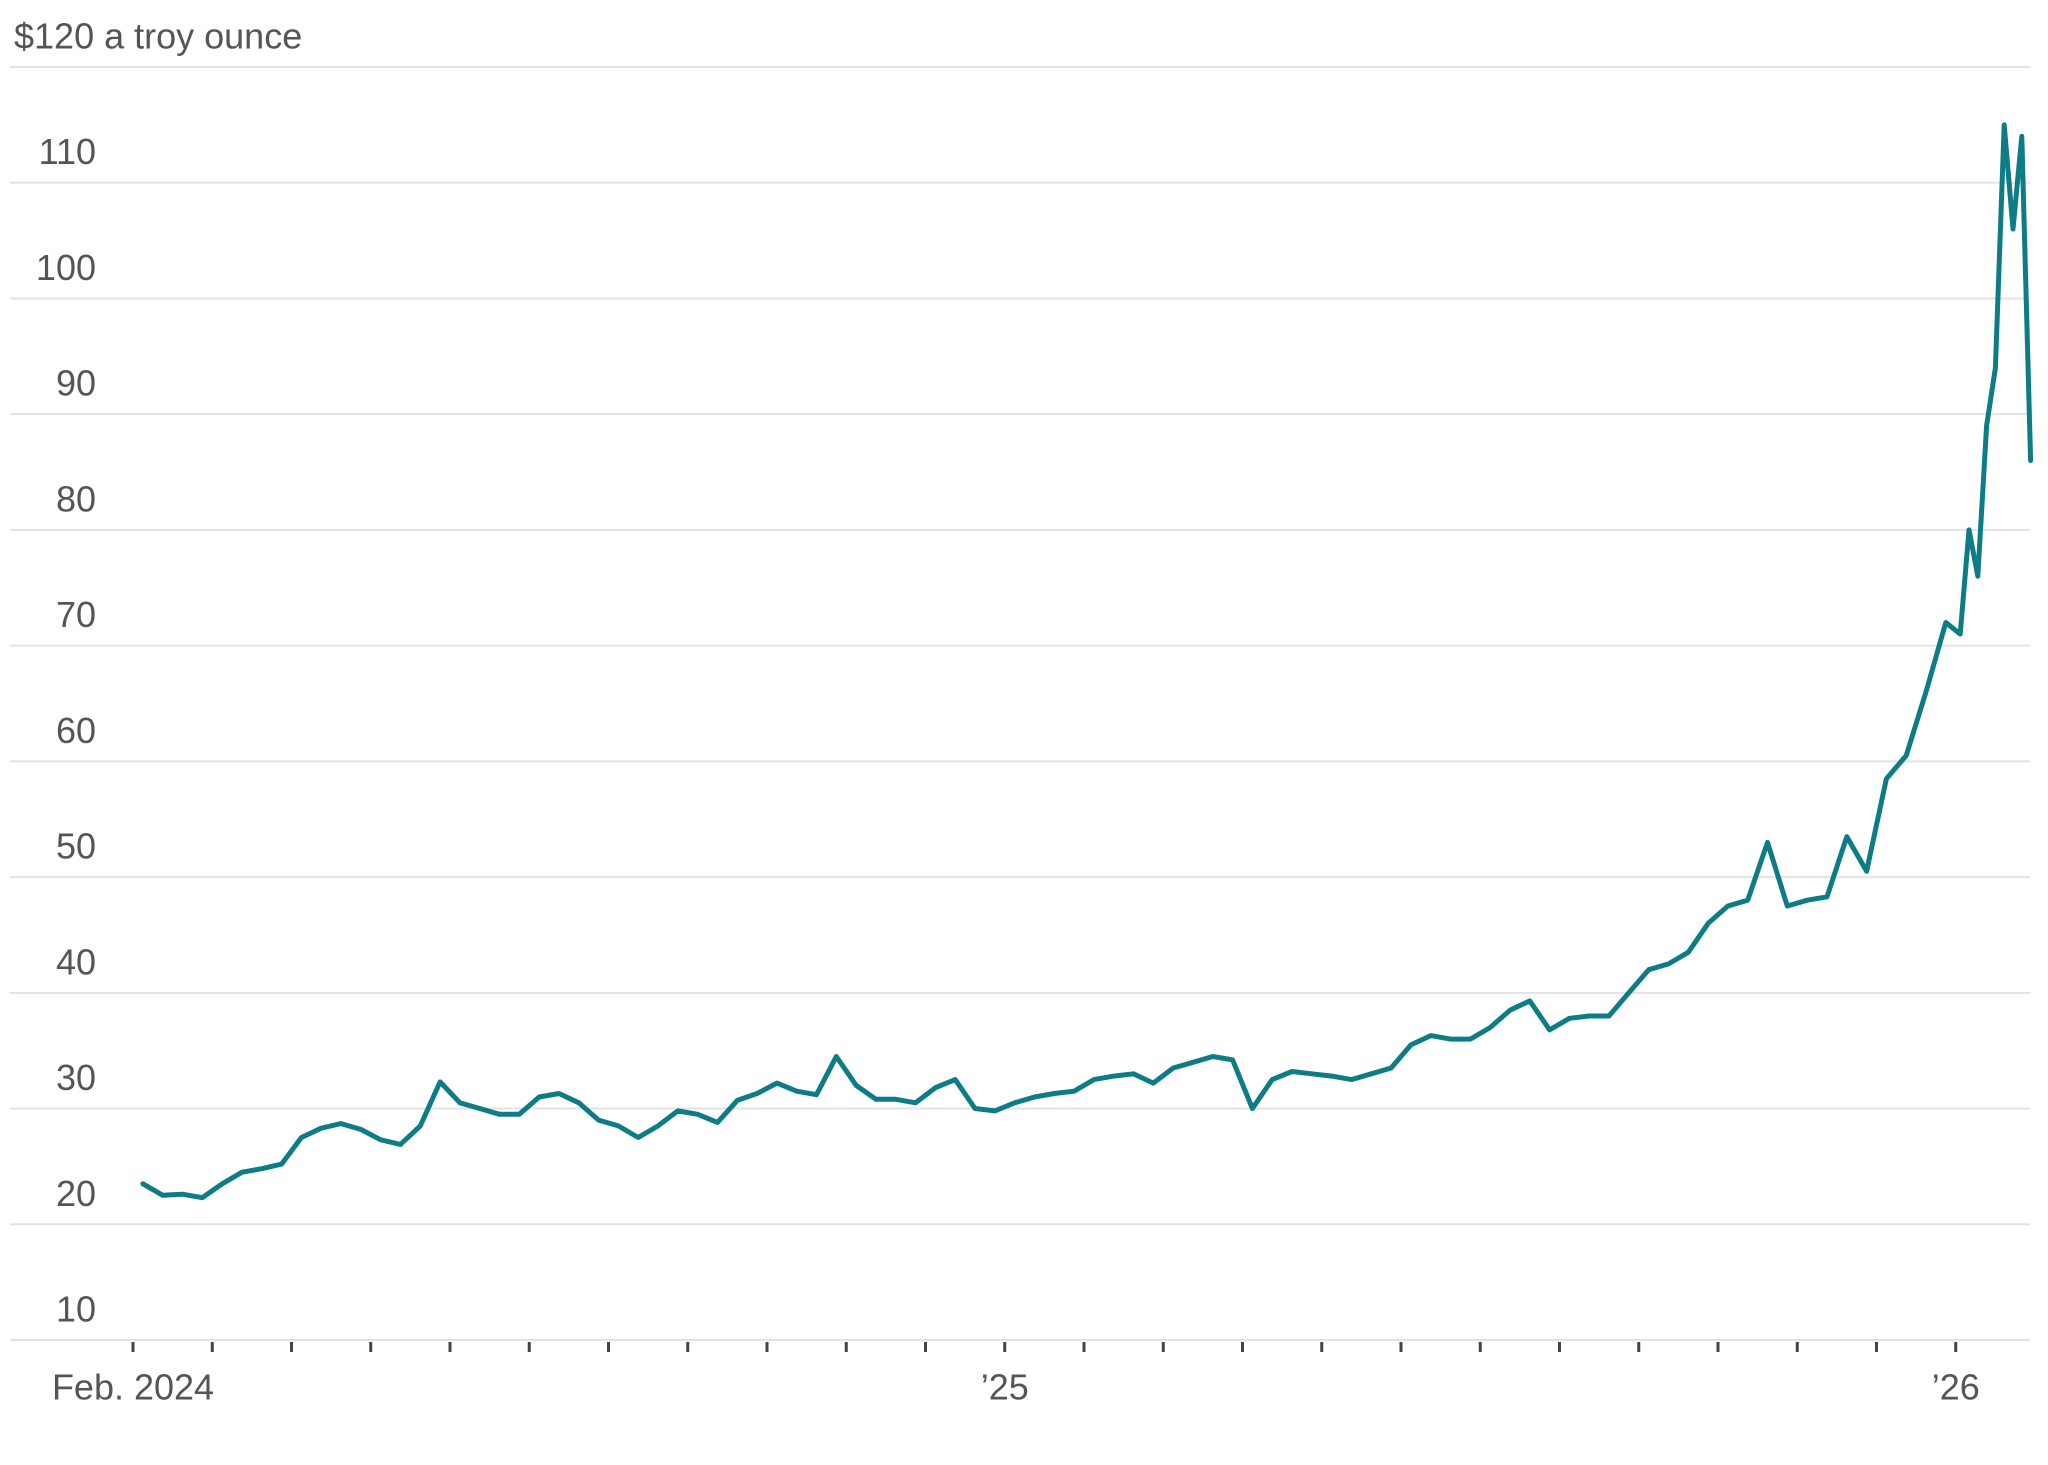  What do you see at coordinates (76, 730) in the screenshot?
I see `y-tick-label: 60` at bounding box center [76, 730].